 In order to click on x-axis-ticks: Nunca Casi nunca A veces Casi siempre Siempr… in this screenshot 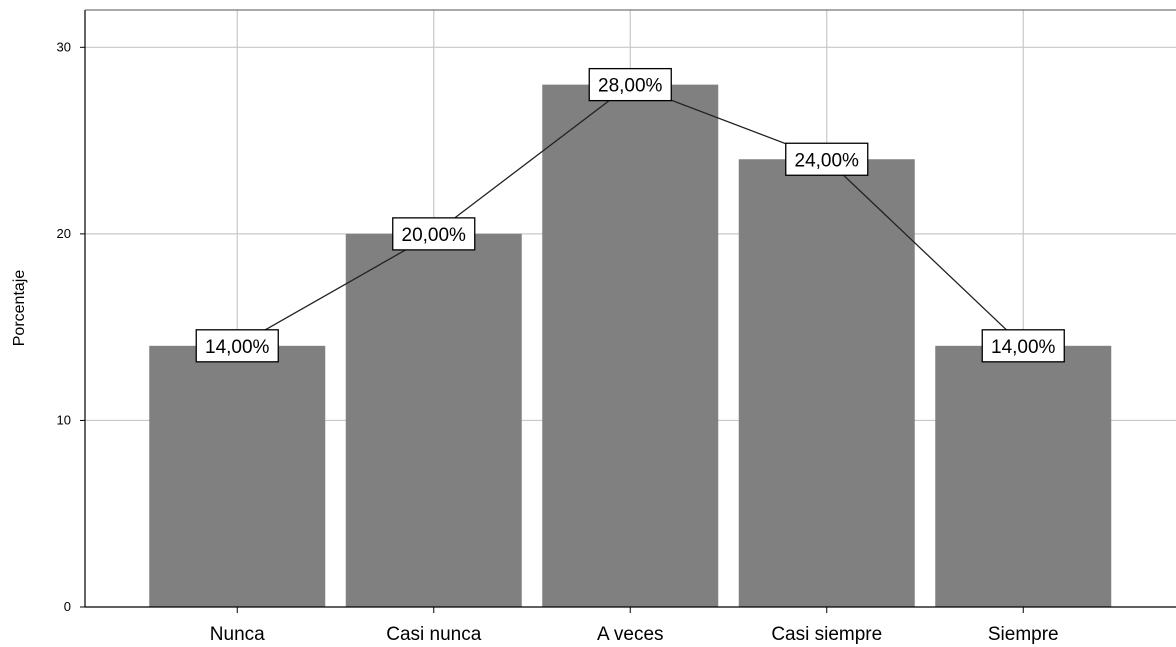, I will do `click(634, 626)`.